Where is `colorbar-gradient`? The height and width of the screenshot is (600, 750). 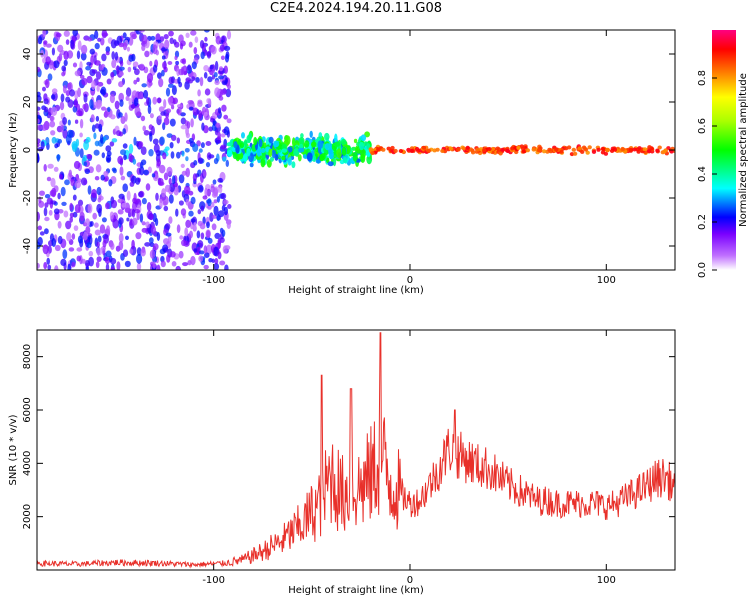
colorbar-gradient is located at coordinates (724, 150).